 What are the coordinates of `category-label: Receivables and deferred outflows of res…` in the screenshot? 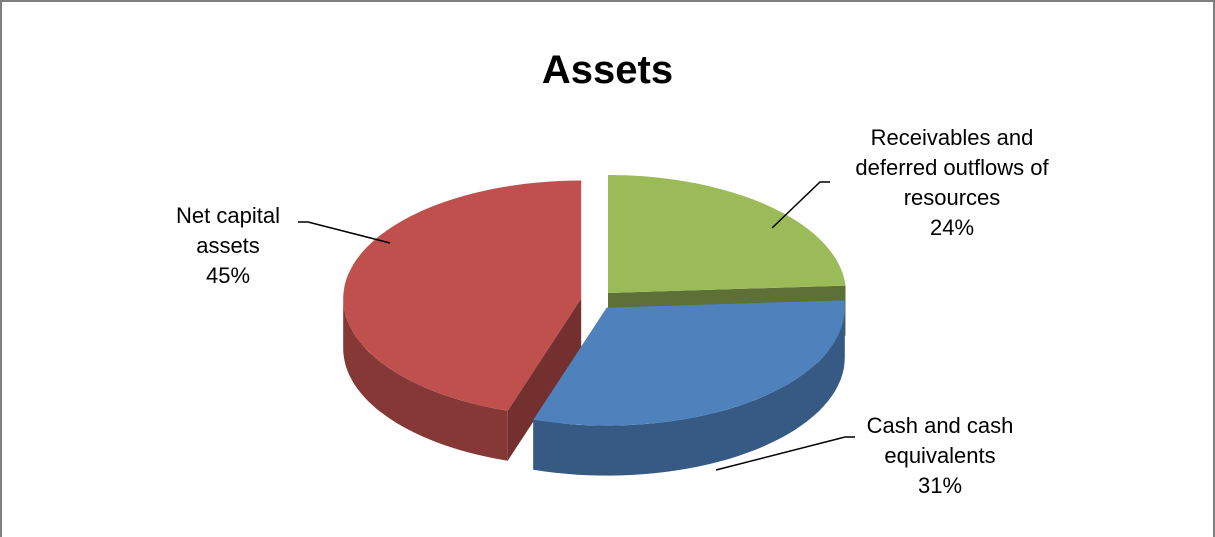 It's located at (952, 167).